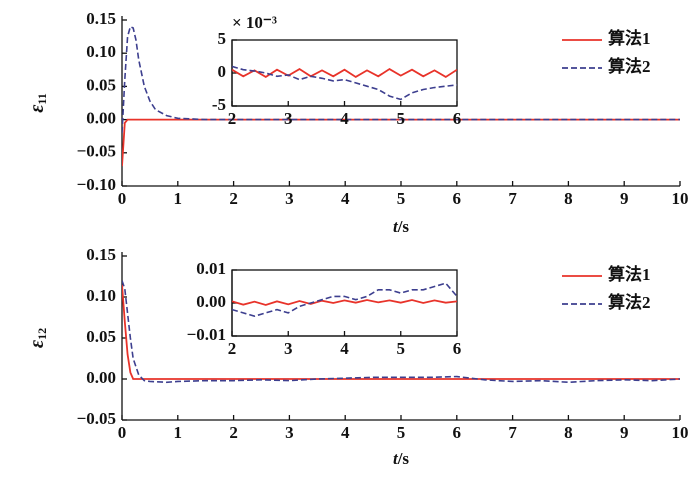  I want to click on y-tick-label: -5, so click(219, 104).